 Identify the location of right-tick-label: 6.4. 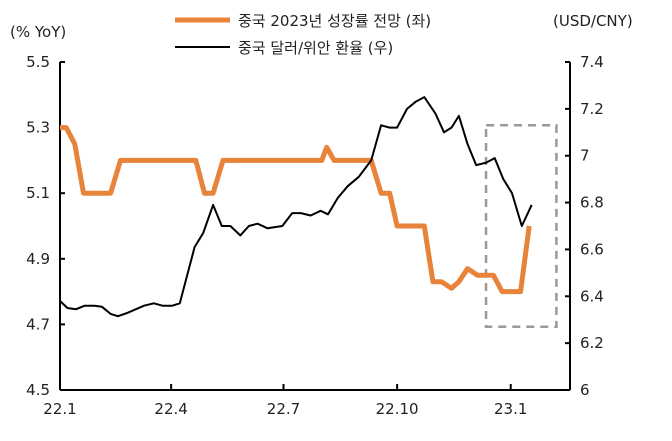
(592, 296).